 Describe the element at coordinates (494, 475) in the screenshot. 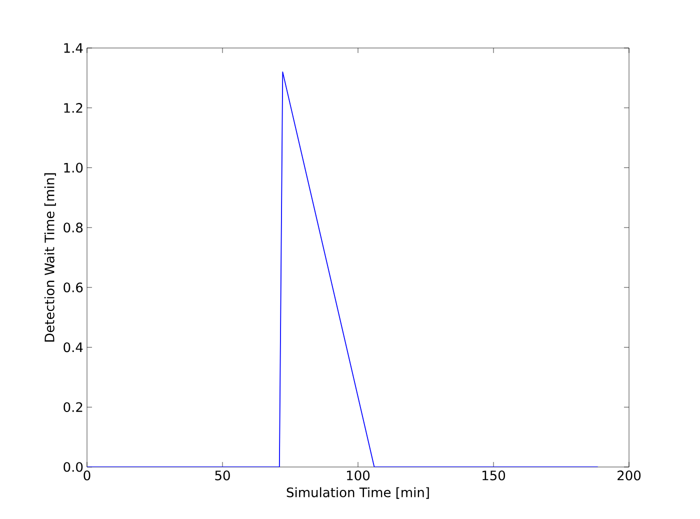

I see `x-tick-label: 150` at that location.